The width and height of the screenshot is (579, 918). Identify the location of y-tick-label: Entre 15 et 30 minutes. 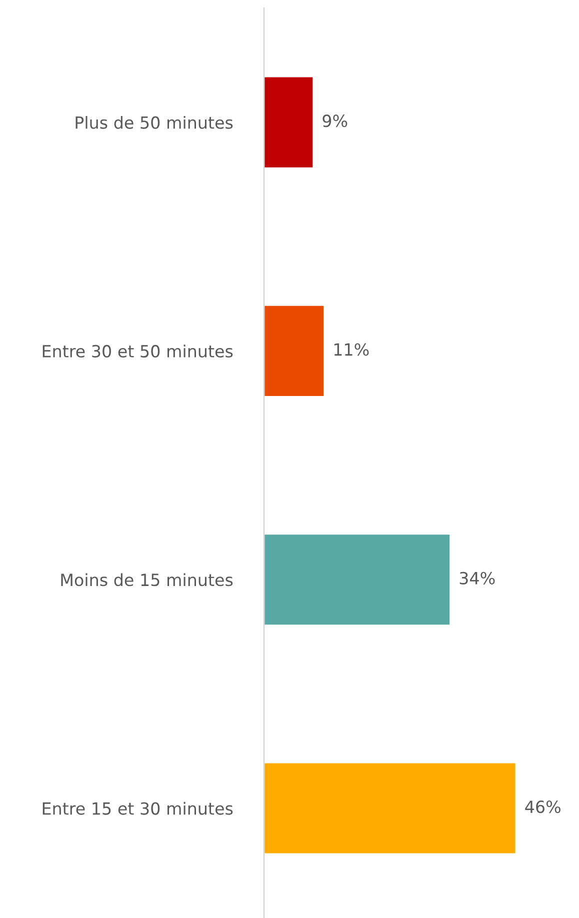
(137, 808).